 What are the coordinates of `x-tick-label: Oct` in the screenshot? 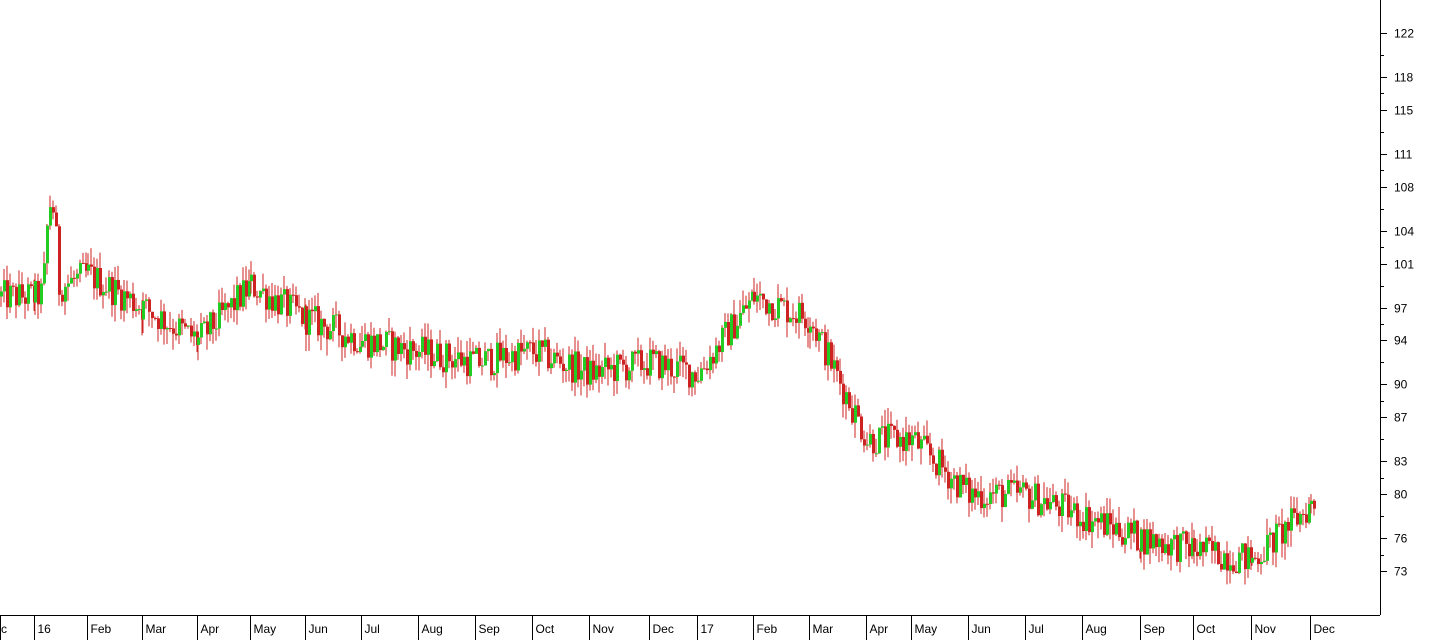 It's located at (1206, 629).